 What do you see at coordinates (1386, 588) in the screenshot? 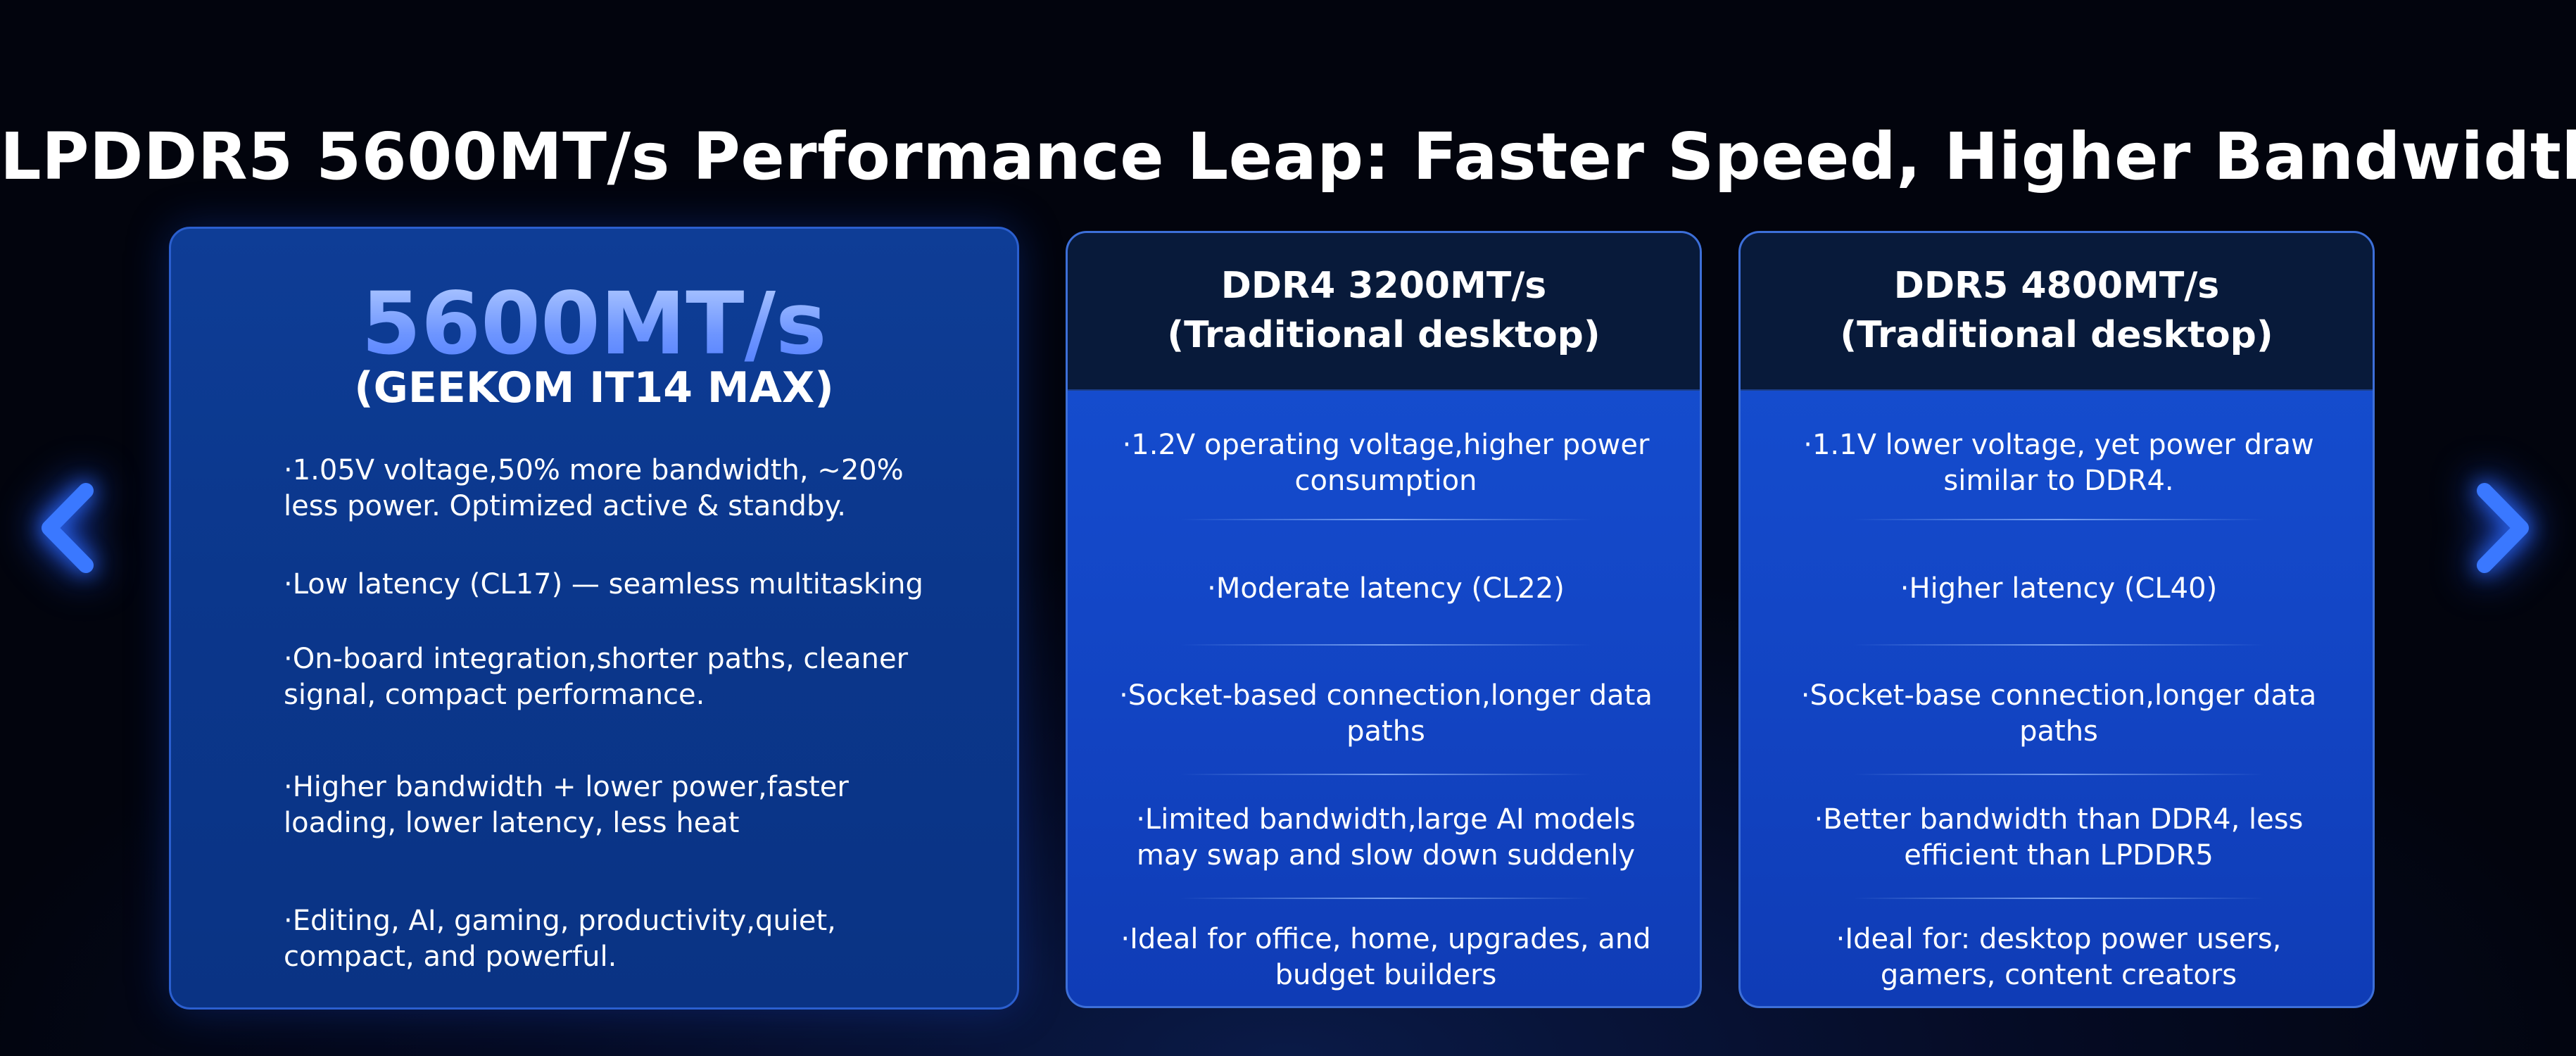
I see `comparison-row: ·Moderate latency (CL22)` at bounding box center [1386, 588].